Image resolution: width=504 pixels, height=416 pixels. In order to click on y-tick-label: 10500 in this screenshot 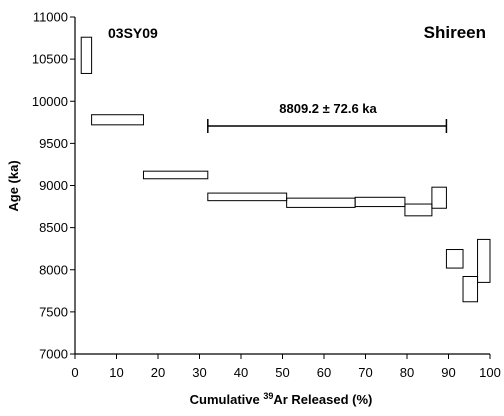, I will do `click(50, 59)`.